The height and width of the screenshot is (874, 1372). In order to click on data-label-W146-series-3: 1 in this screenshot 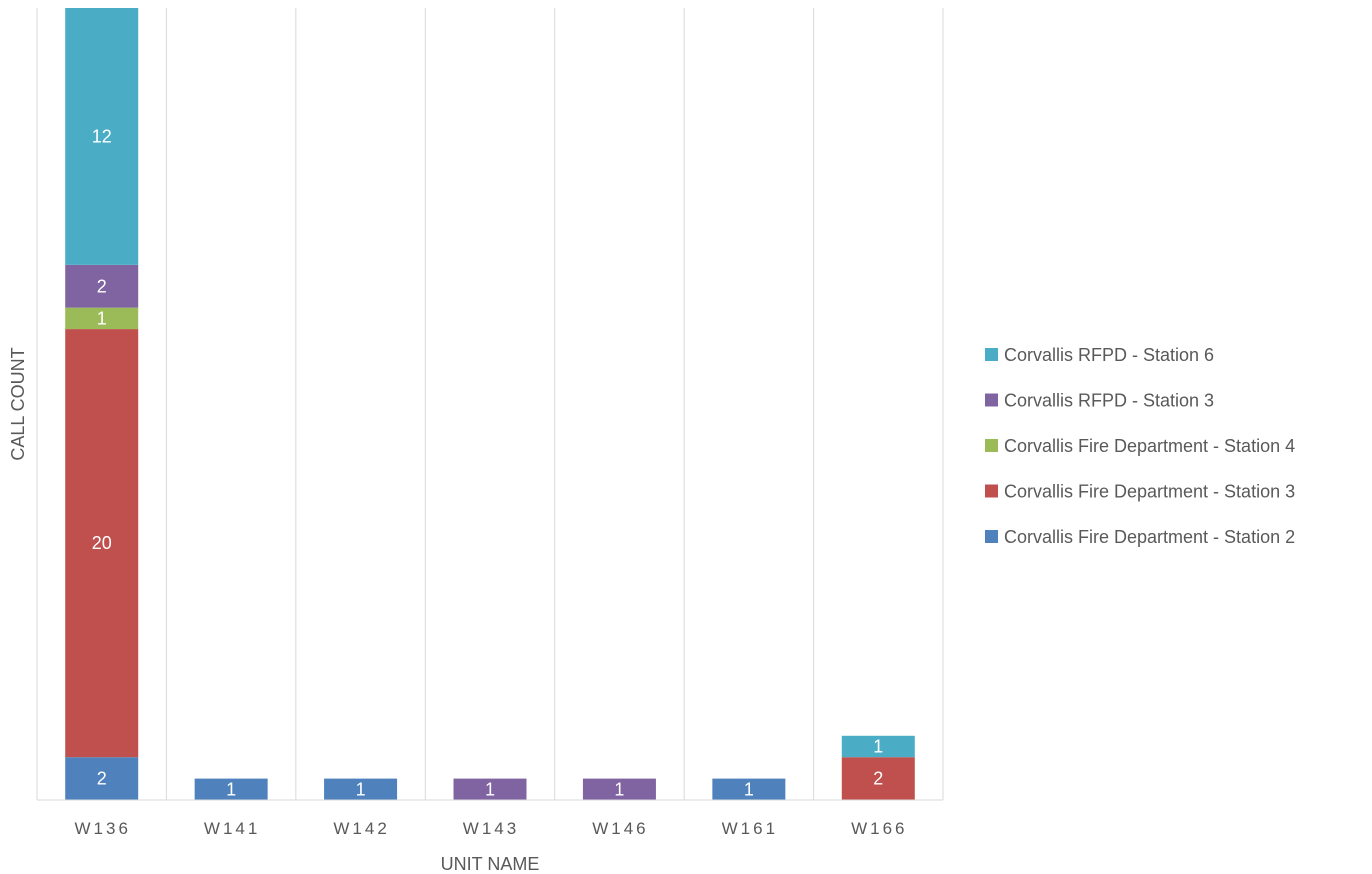, I will do `click(619, 789)`.